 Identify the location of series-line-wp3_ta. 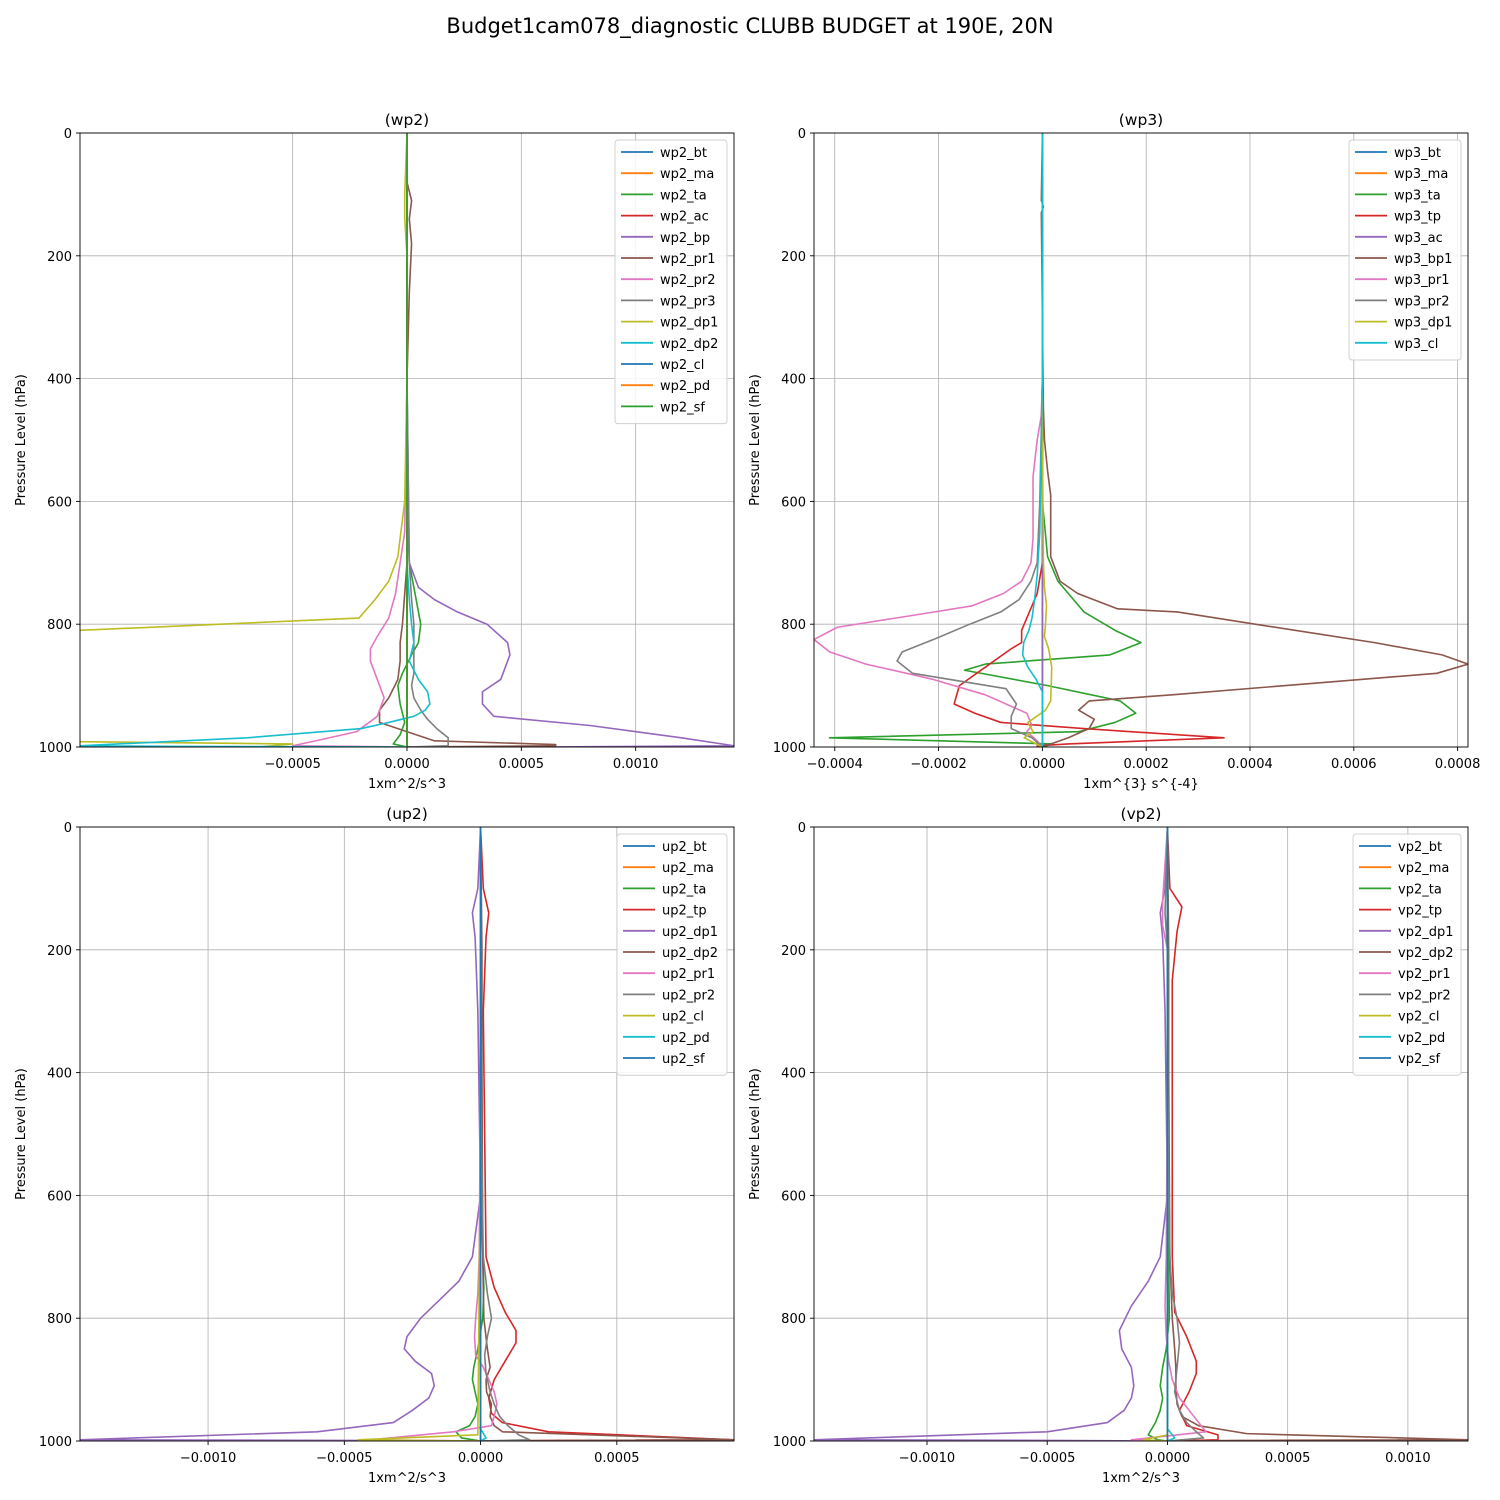
(985, 440).